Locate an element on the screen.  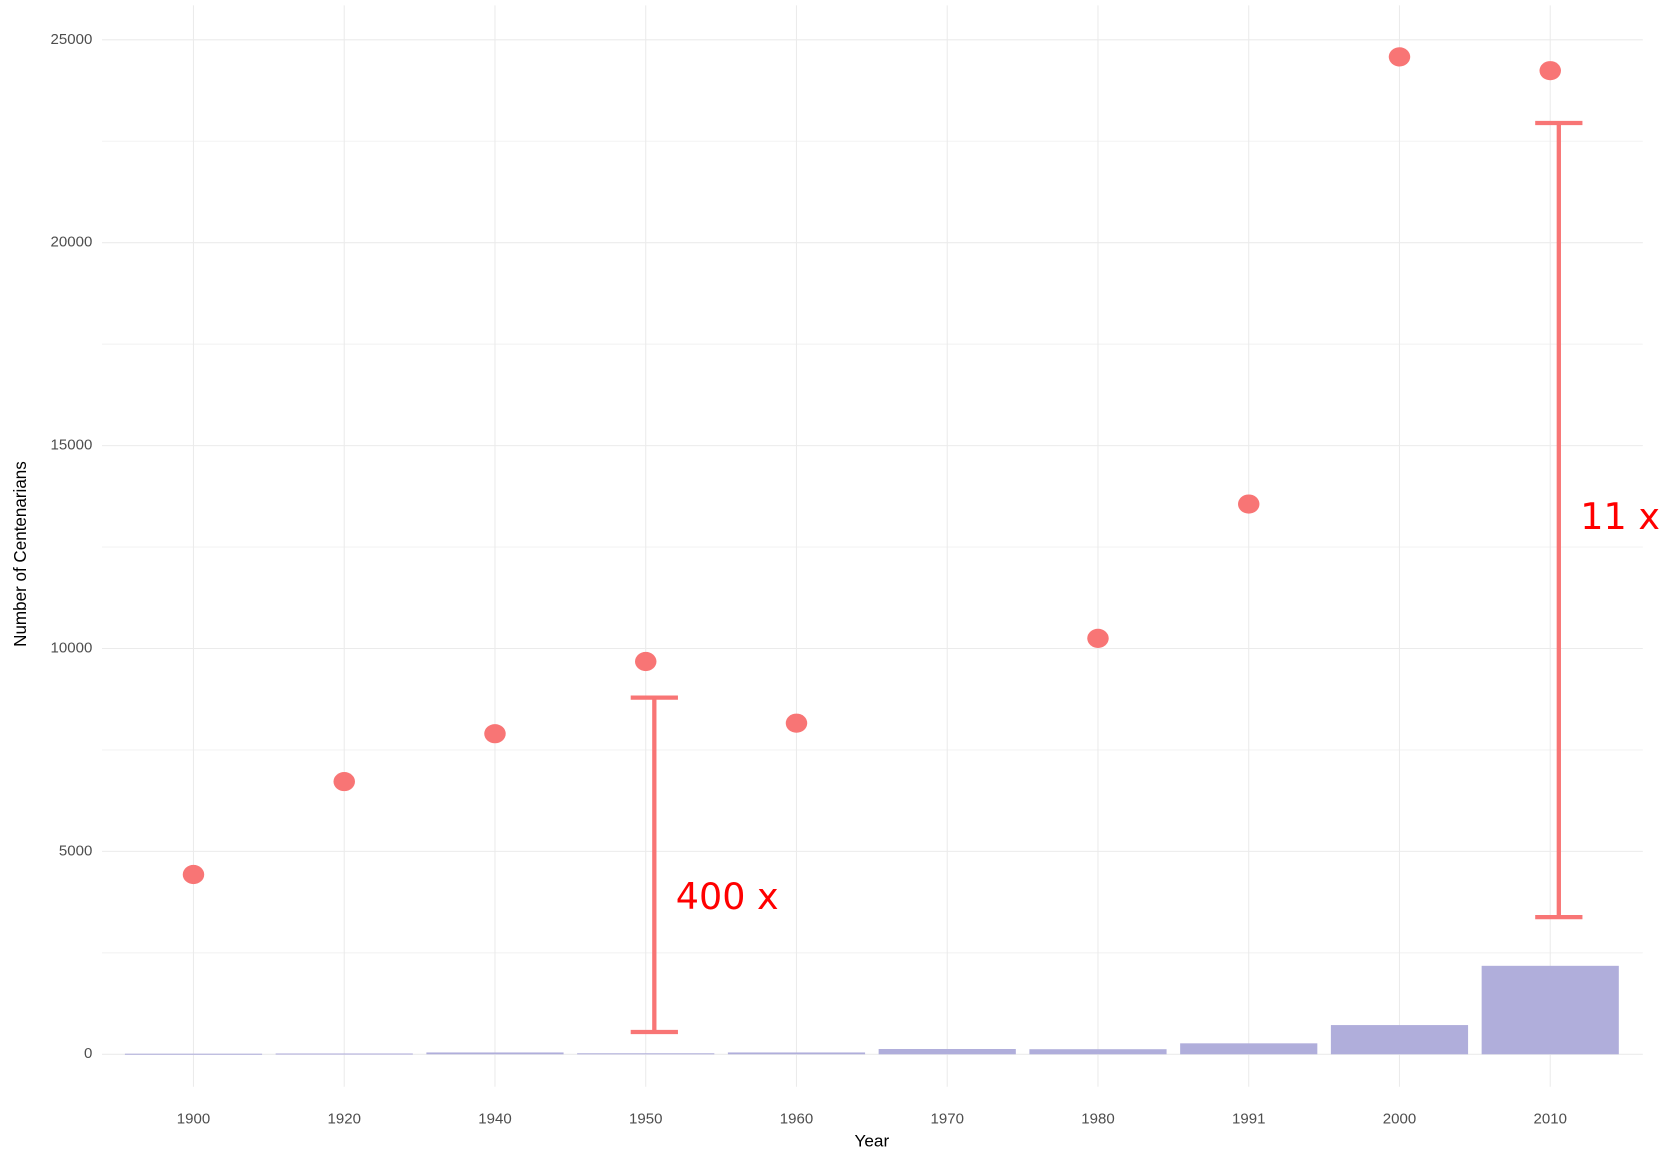
x-tick-label: 1980 is located at coordinates (1097, 1119).